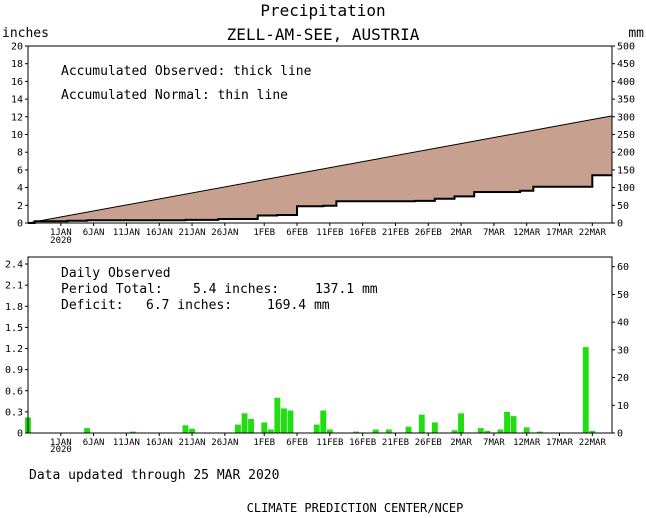  I want to click on top-ytick-right-label: 0, so click(620, 224).